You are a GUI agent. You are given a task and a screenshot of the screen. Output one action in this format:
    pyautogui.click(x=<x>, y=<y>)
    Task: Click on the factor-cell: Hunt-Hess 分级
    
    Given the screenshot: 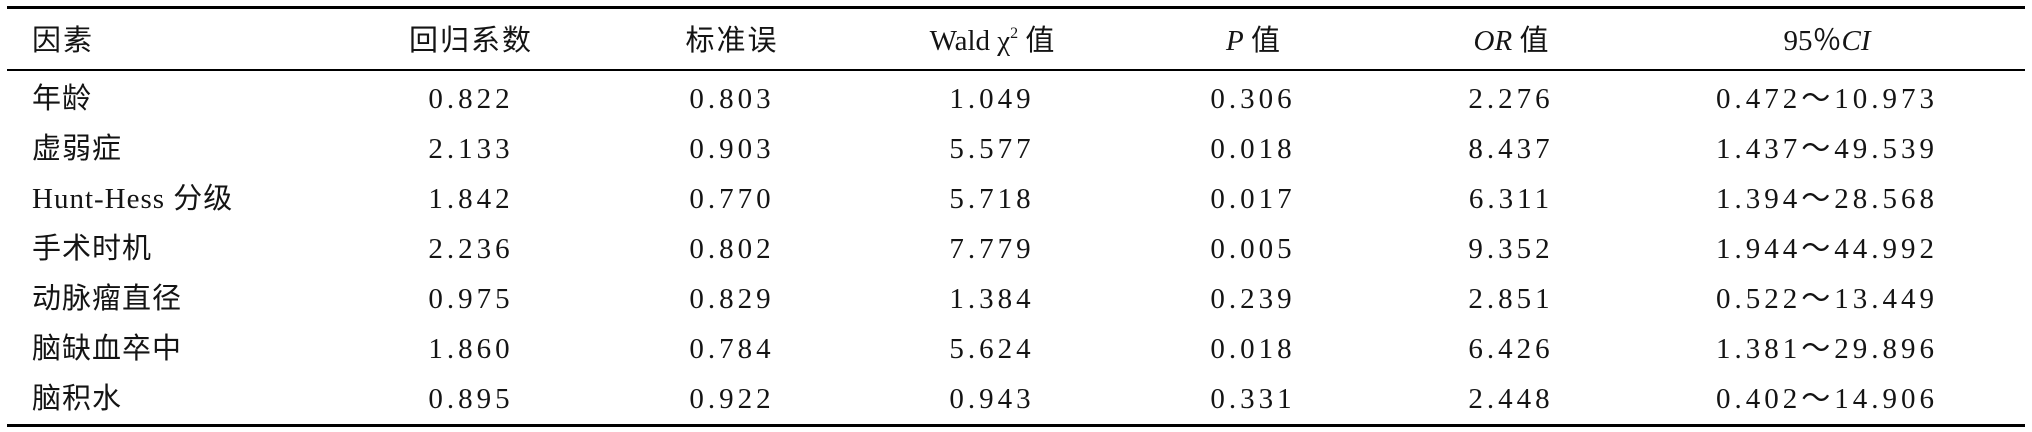 What is the action you would take?
    pyautogui.click(x=133, y=199)
    